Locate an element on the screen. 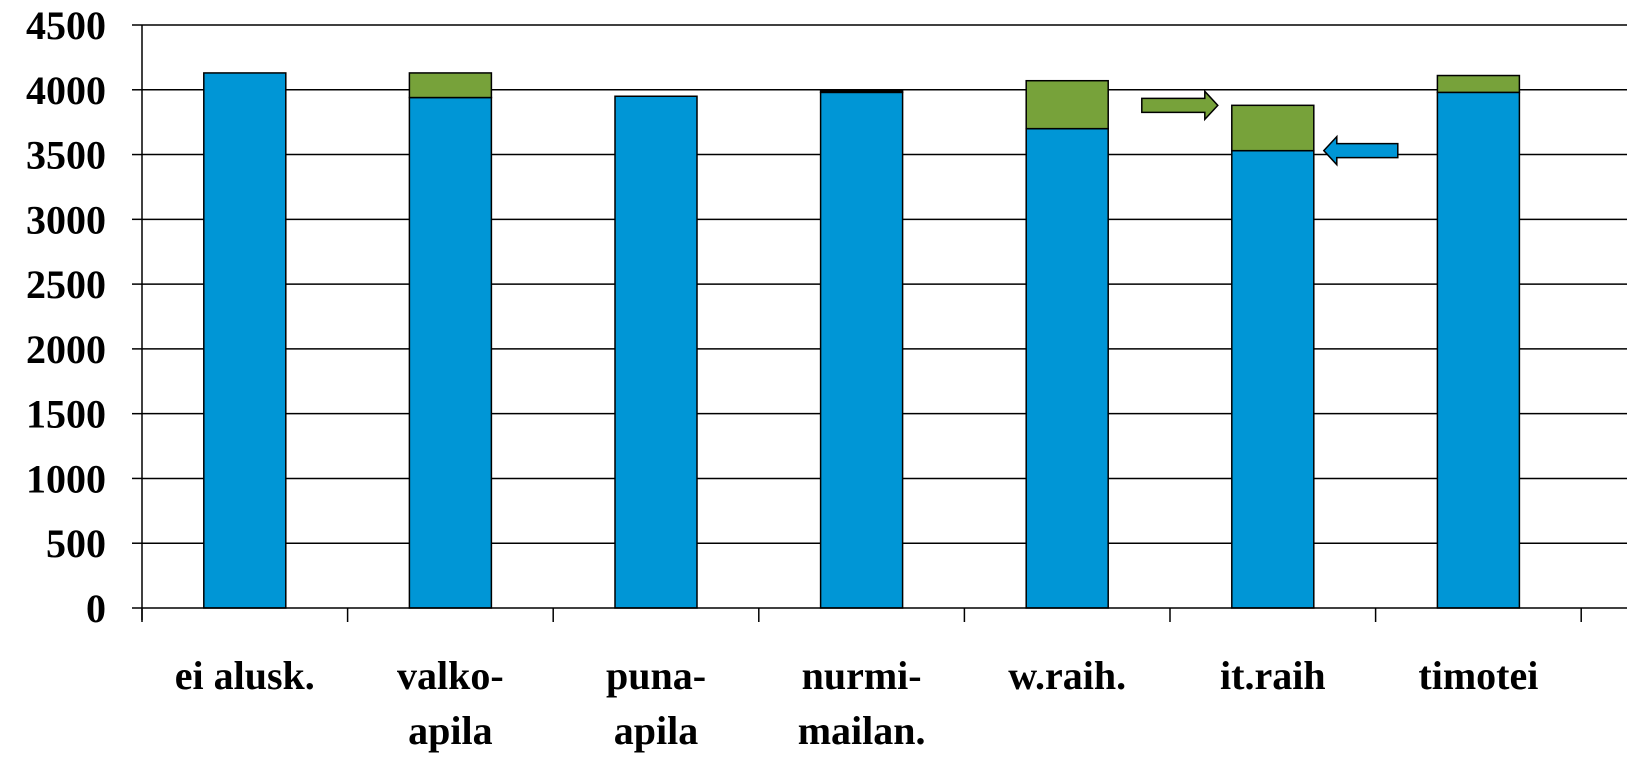  x-category-label: puna- is located at coordinates (656, 675).